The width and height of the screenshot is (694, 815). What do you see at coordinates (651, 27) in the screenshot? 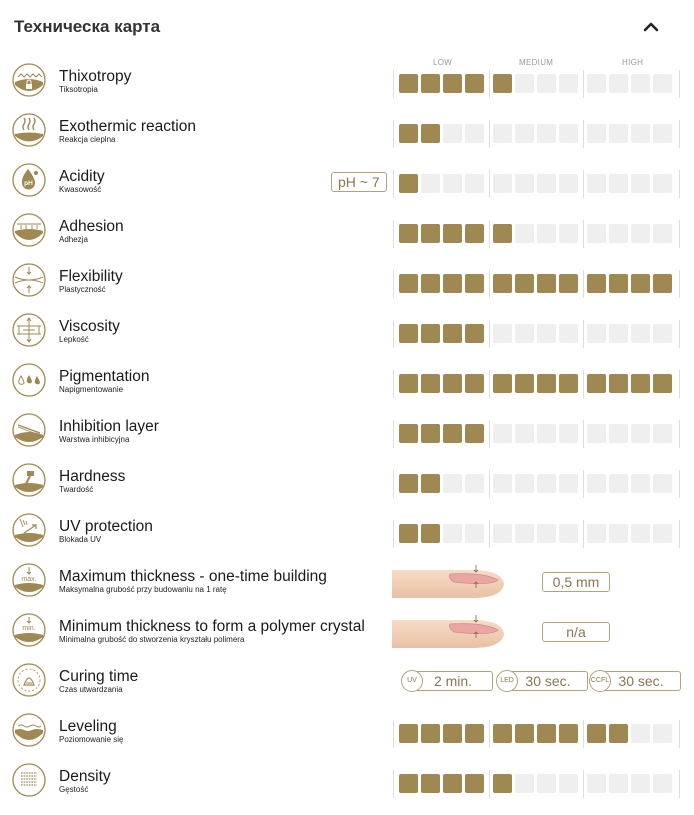
I see `chevron-up-icon` at bounding box center [651, 27].